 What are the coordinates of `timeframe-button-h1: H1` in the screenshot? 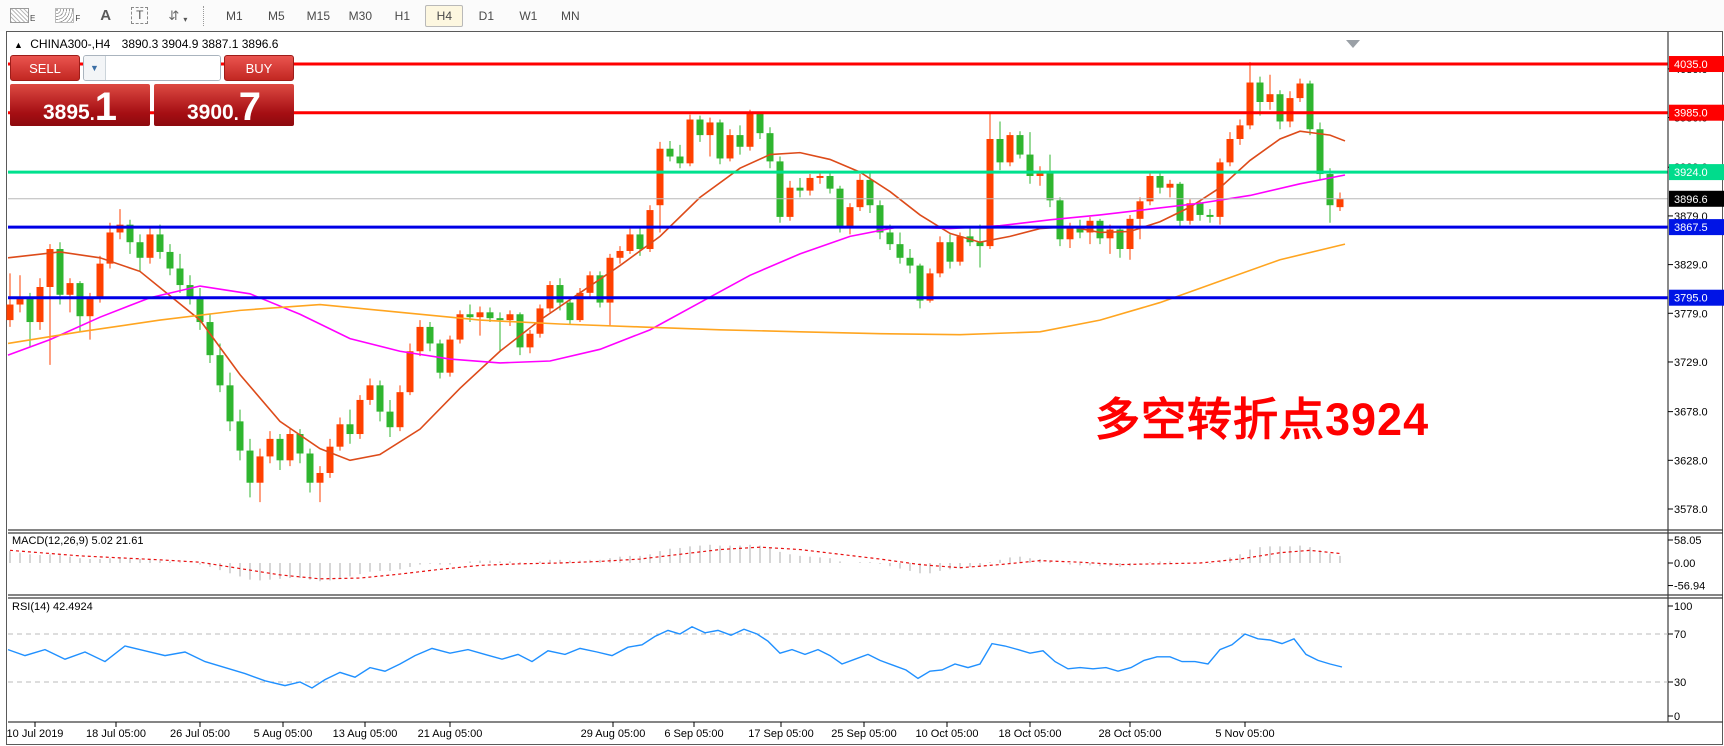 It's located at (402, 15).